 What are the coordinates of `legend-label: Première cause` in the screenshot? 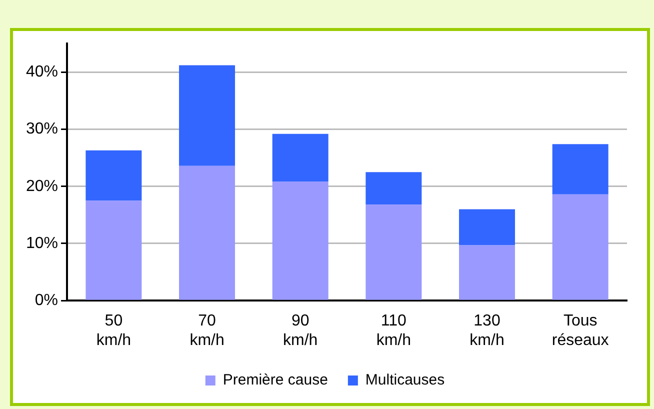 It's located at (275, 380).